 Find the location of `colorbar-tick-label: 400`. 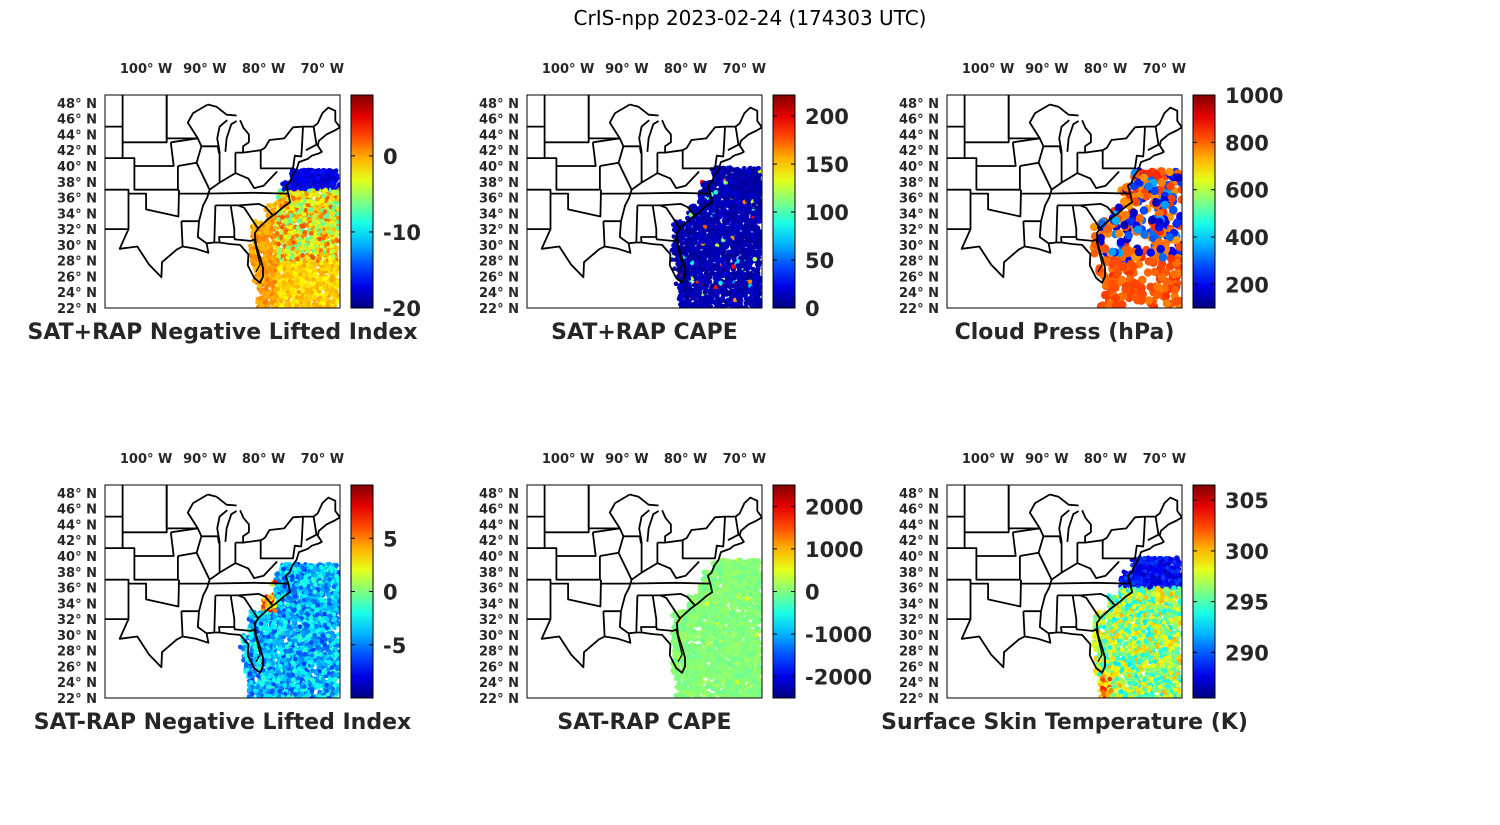

colorbar-tick-label: 400 is located at coordinates (1247, 238).